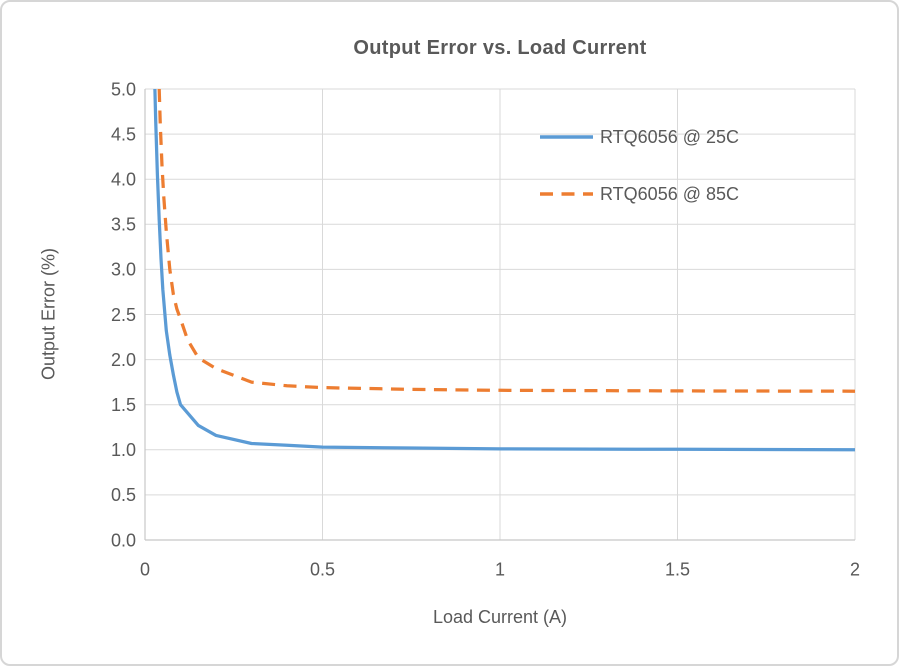 The width and height of the screenshot is (899, 666). I want to click on x-tick-label: 2, so click(855, 569).